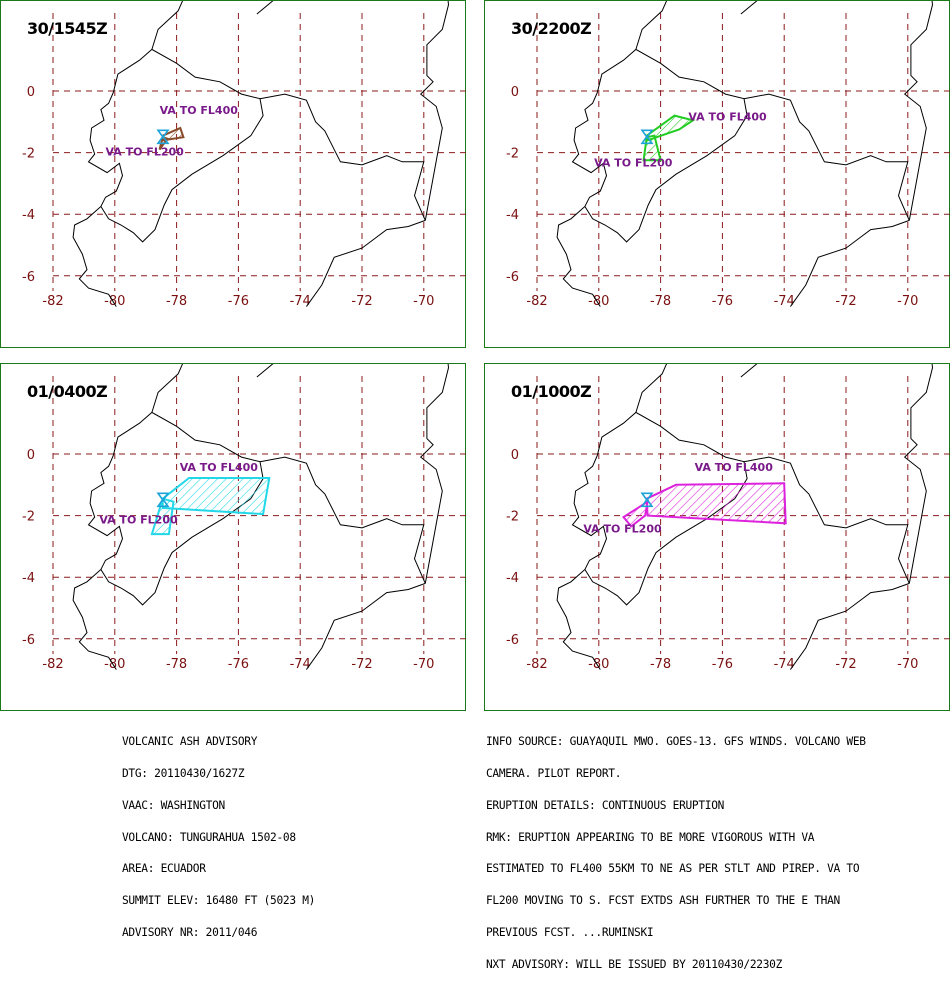  I want to click on info-line: ERUPTION DETAILS: CONTINUOUS ERUPTION, so click(605, 805).